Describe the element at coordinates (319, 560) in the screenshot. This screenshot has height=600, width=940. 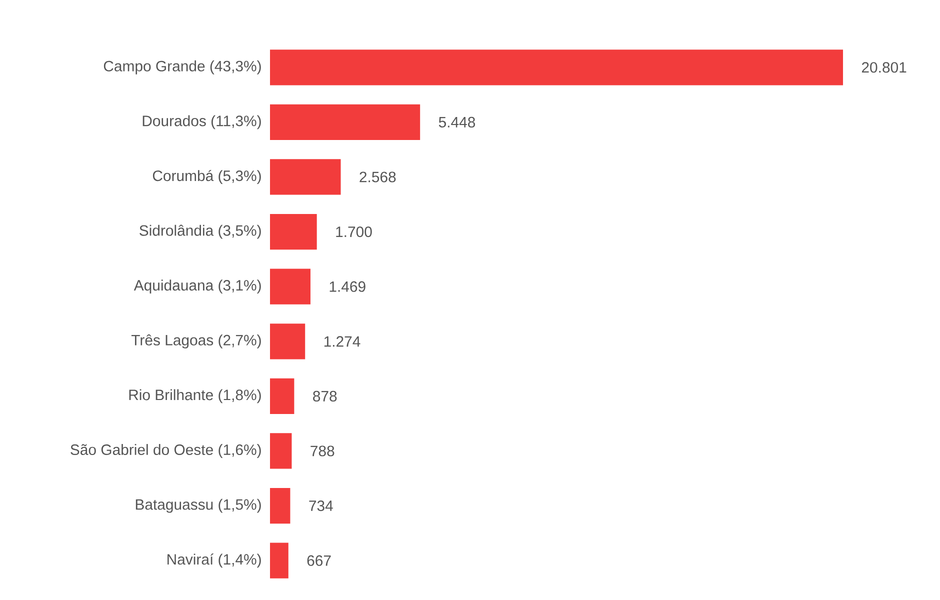
I see `data-label: 667` at that location.